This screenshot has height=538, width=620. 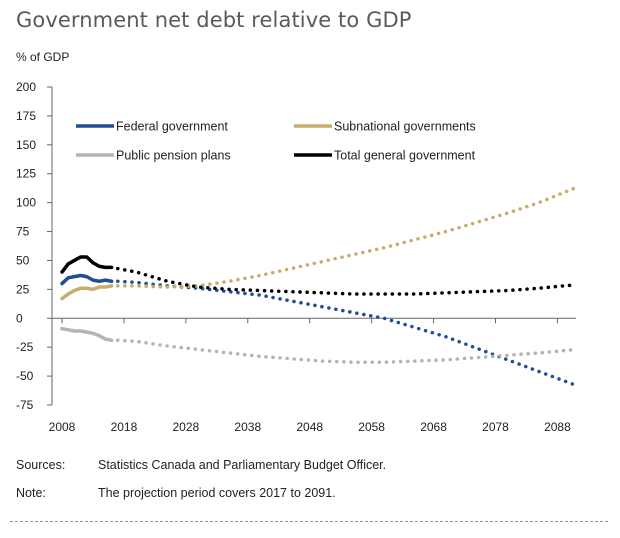 I want to click on x-tick-label: 2078, so click(x=495, y=427).